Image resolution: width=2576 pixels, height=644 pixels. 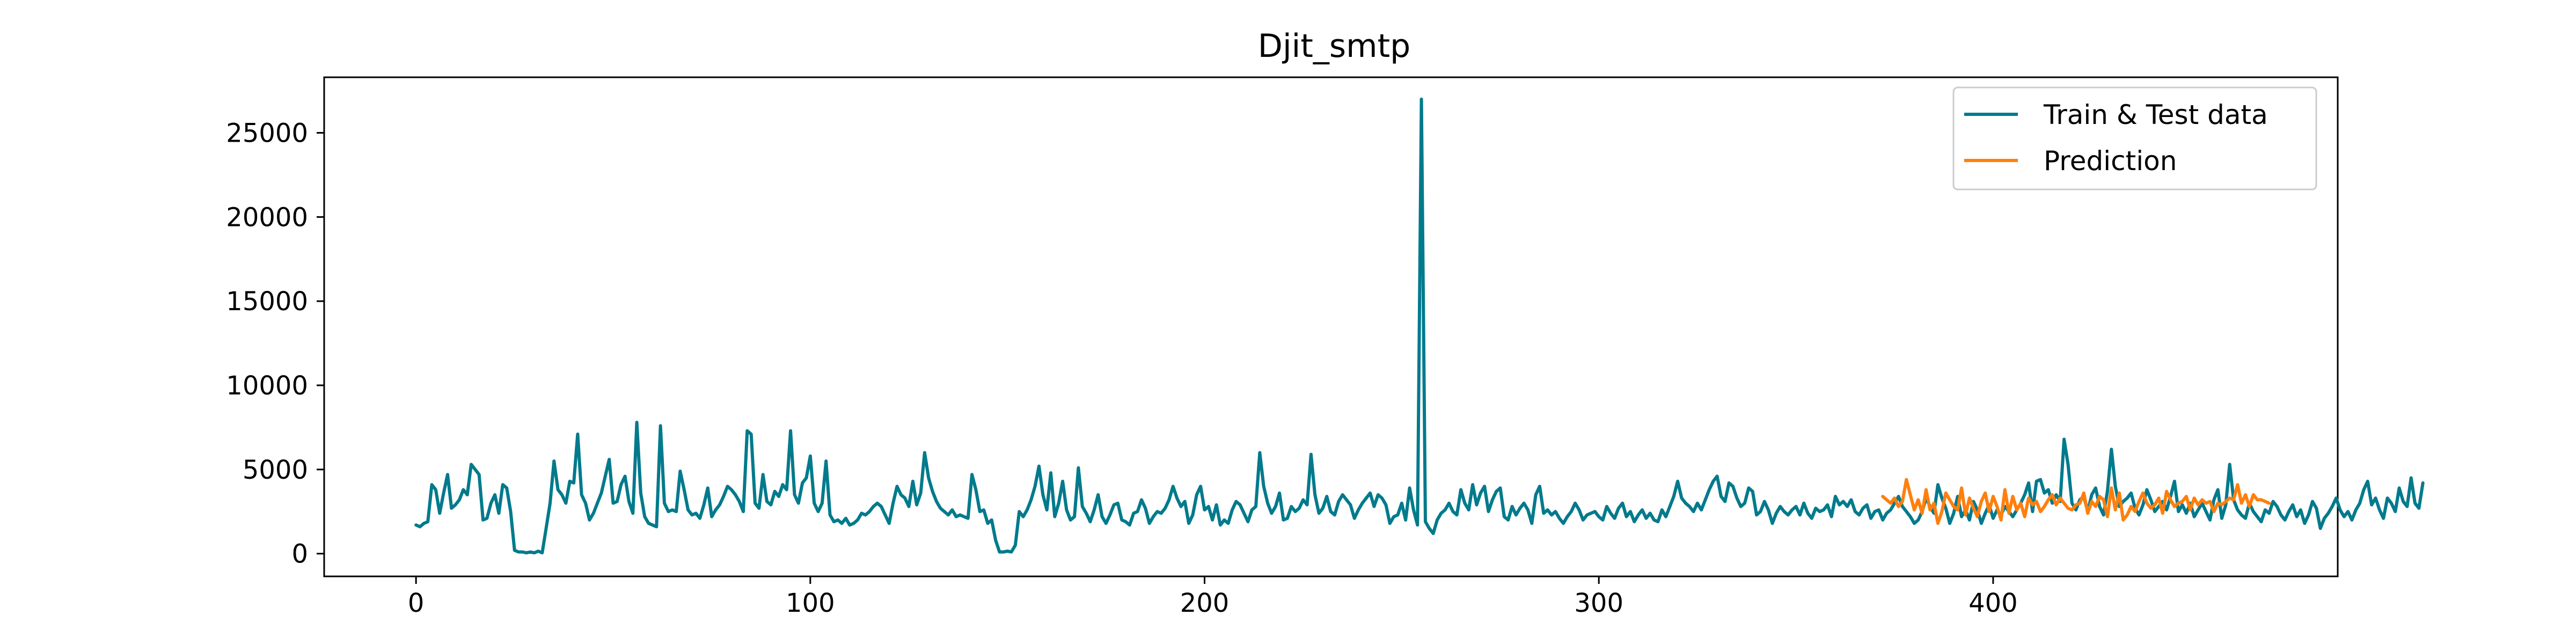 What do you see at coordinates (2155, 114) in the screenshot?
I see `legend-label-train-test-data: Train & Test data` at bounding box center [2155, 114].